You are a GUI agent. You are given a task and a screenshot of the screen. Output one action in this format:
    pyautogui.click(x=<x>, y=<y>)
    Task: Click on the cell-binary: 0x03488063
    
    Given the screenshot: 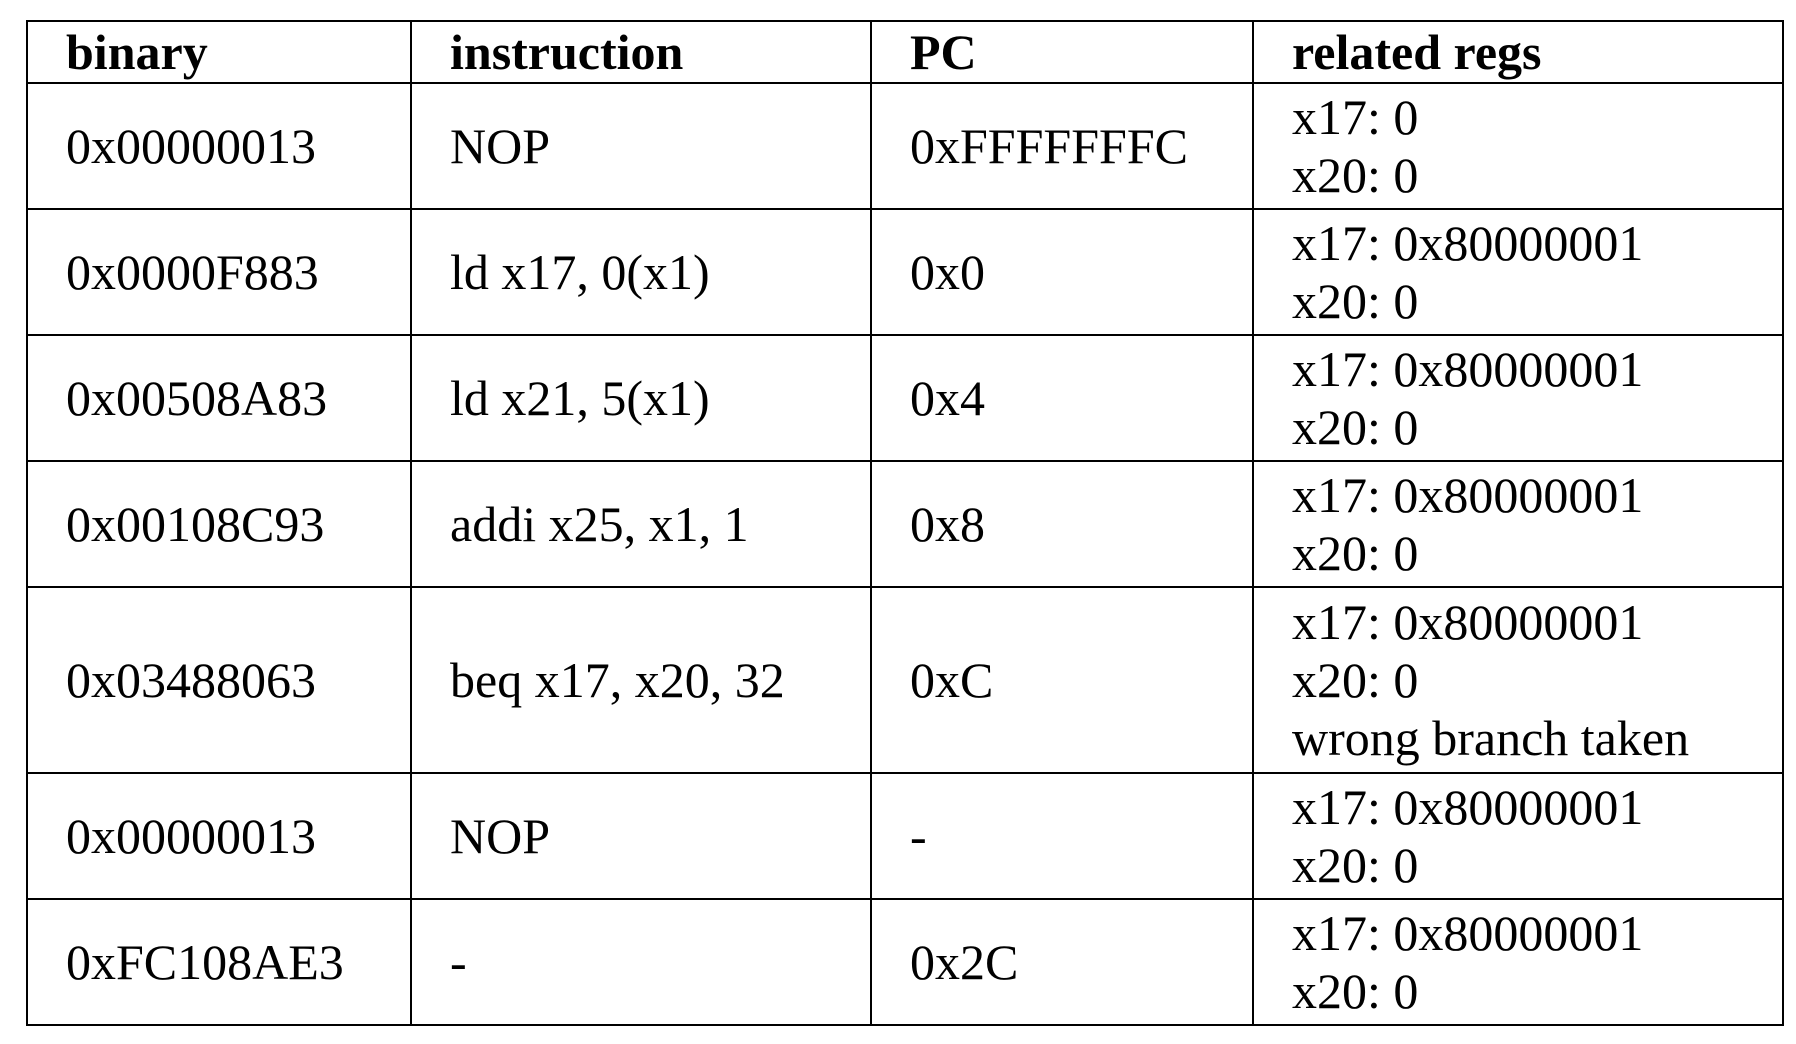 What is the action you would take?
    pyautogui.click(x=219, y=680)
    